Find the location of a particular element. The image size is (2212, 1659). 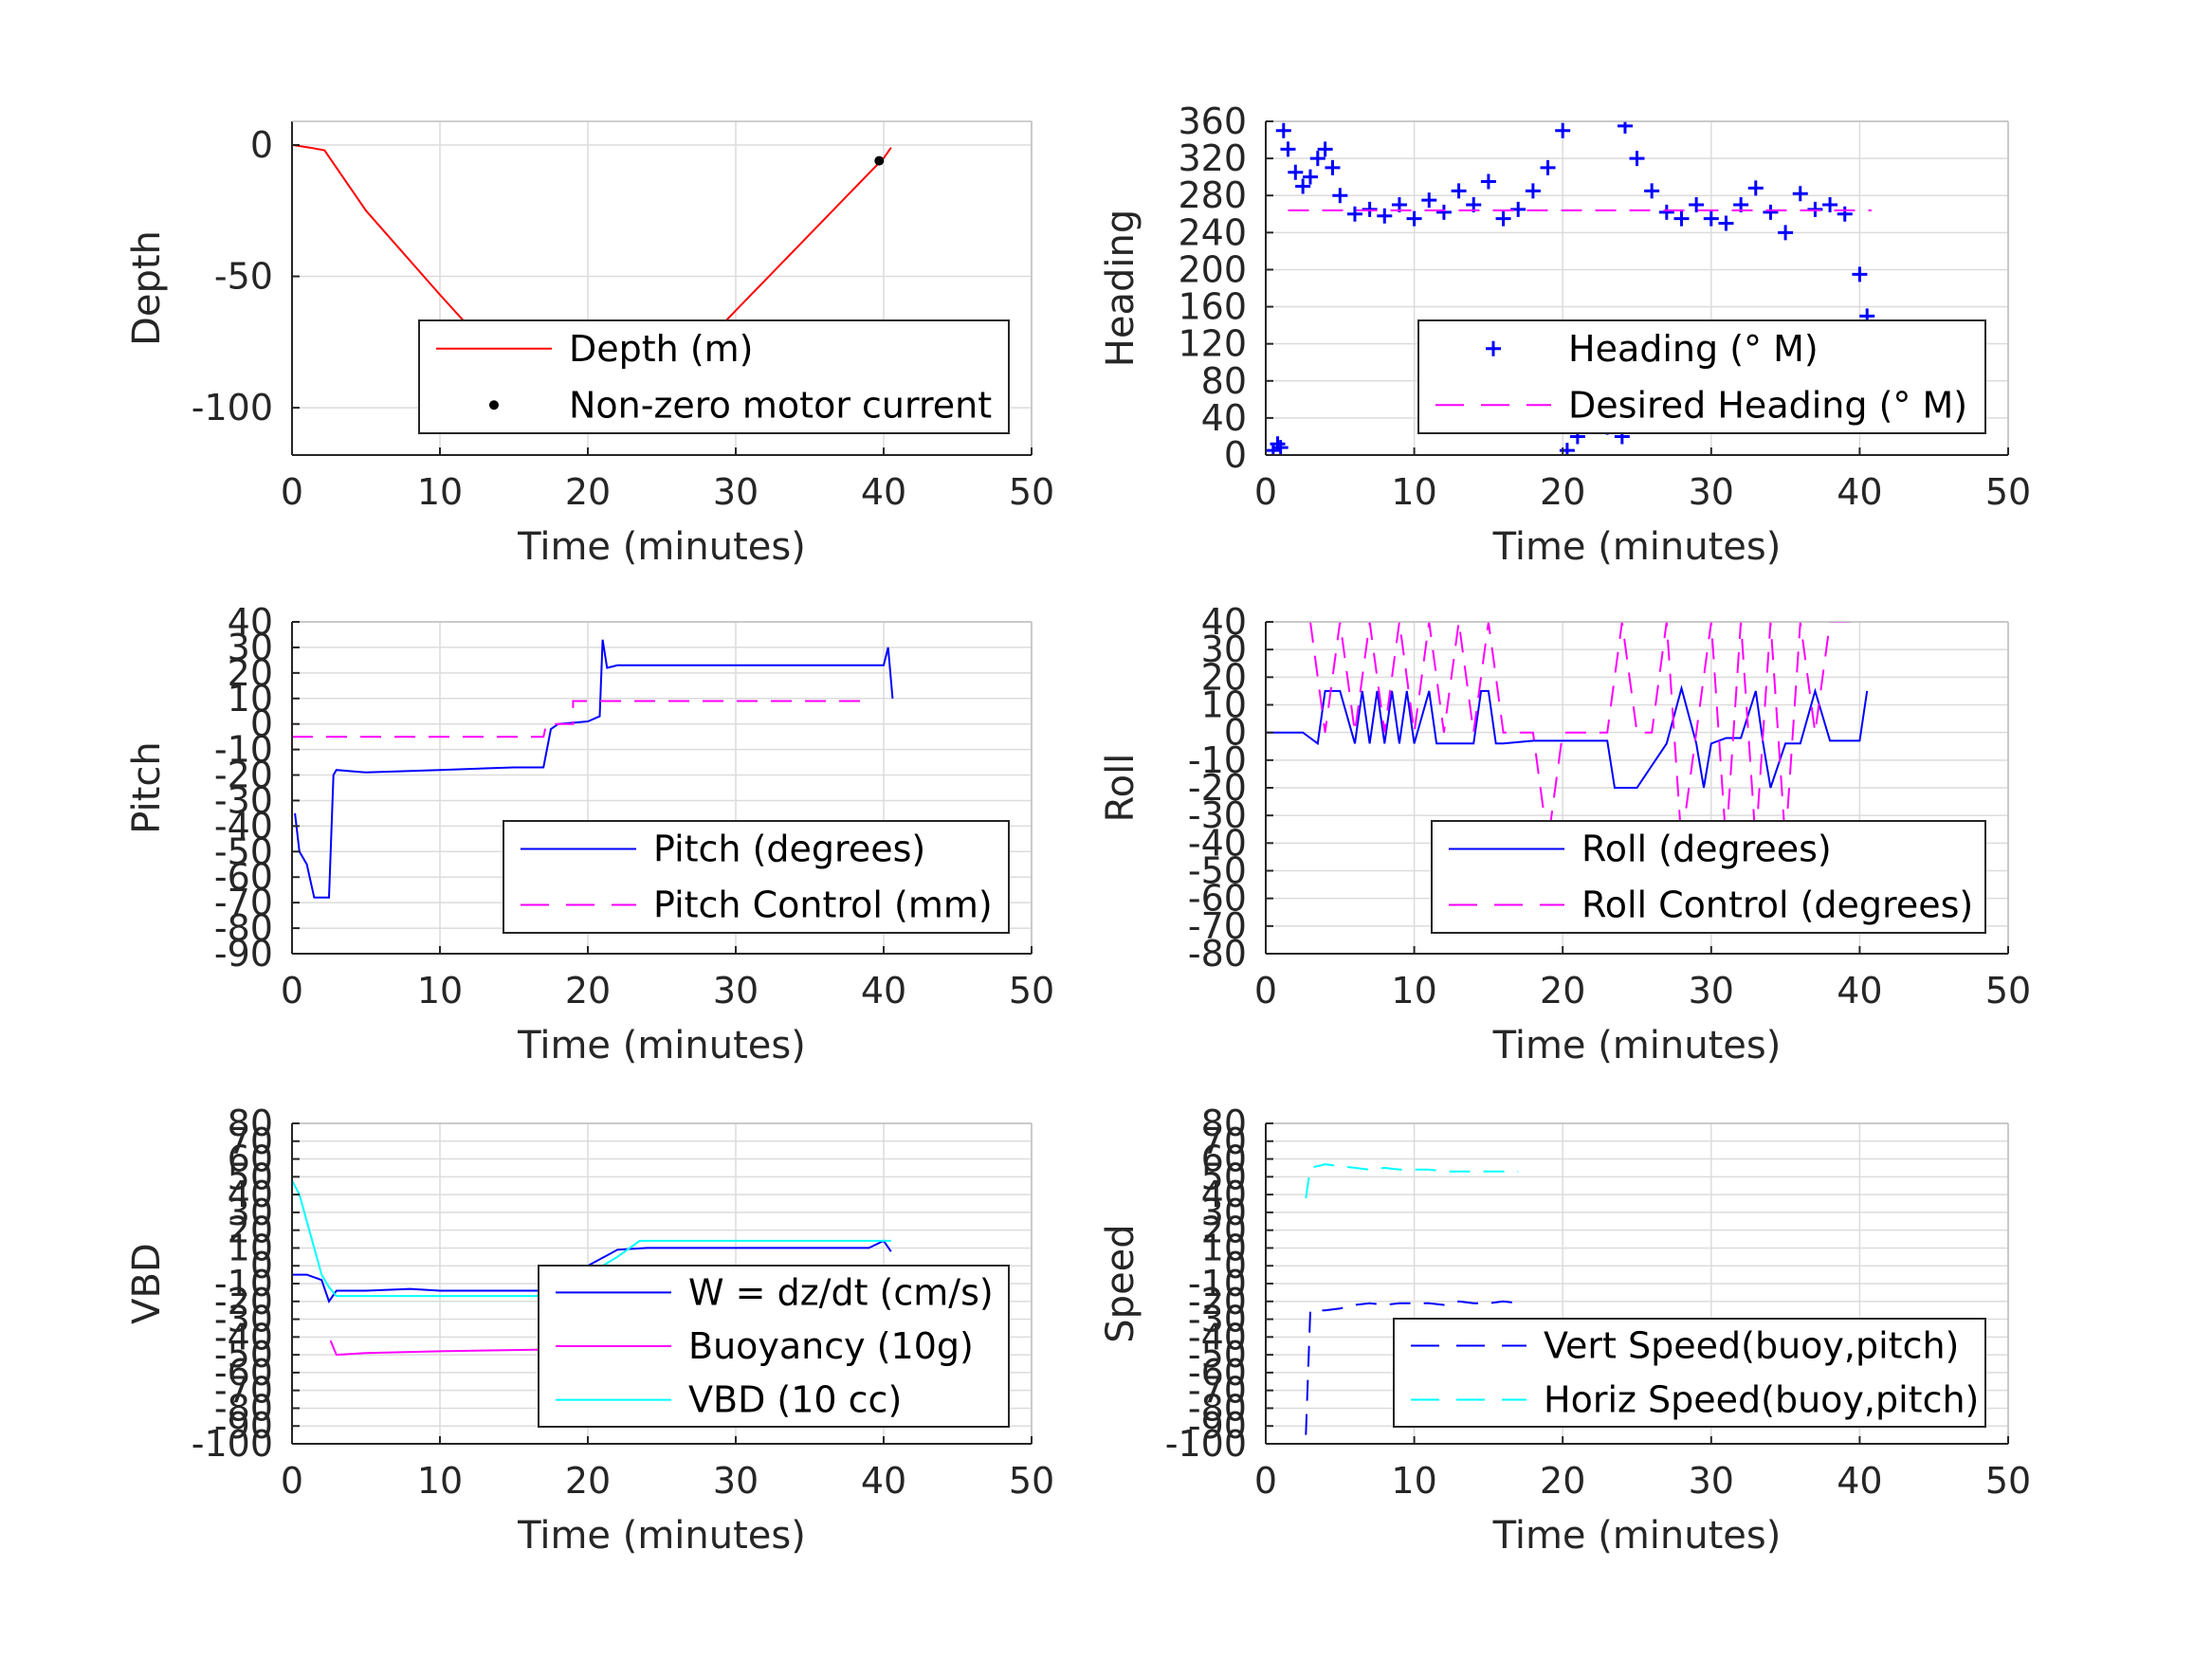

legend-label: Roll Control (degrees) is located at coordinates (1777, 905).